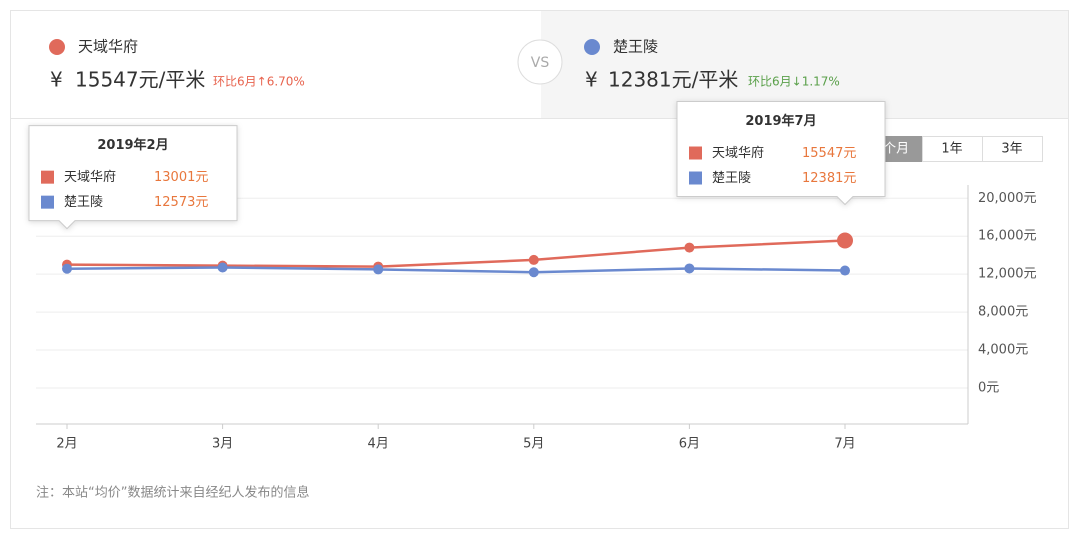 Image resolution: width=1080 pixels, height=544 pixels. What do you see at coordinates (635, 47) in the screenshot?
I see `right-name: 楚王陵` at bounding box center [635, 47].